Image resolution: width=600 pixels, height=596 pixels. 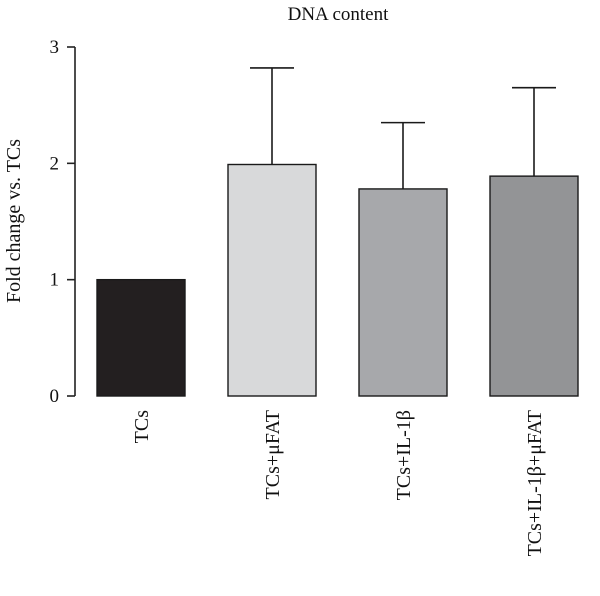 I want to click on y-tick-label-3: 3, so click(x=55, y=47).